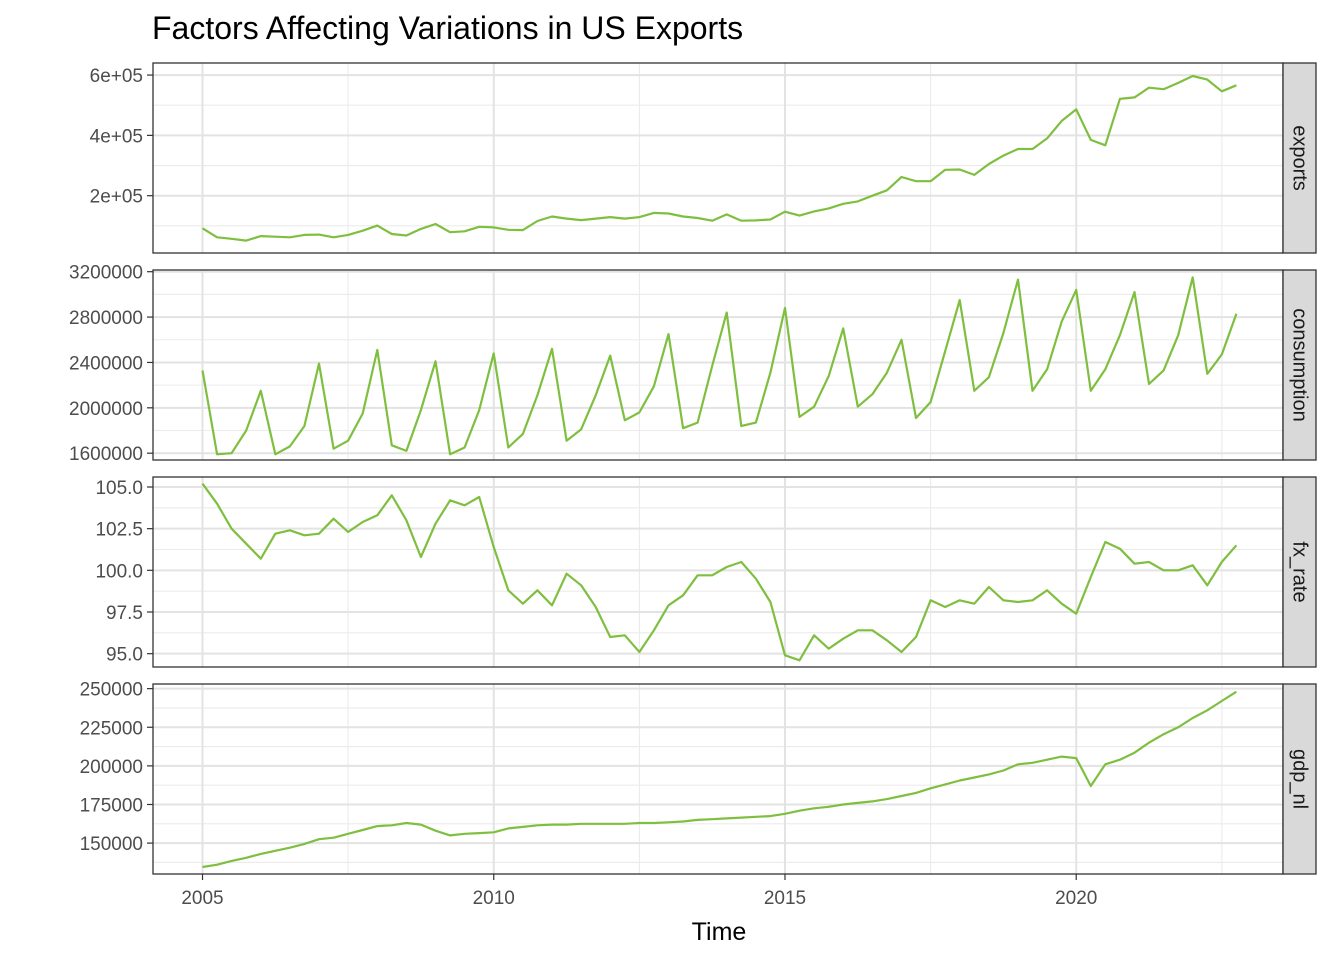 The height and width of the screenshot is (960, 1344). Describe the element at coordinates (106, 363) in the screenshot. I see `y-tick-label: 2400000` at that location.